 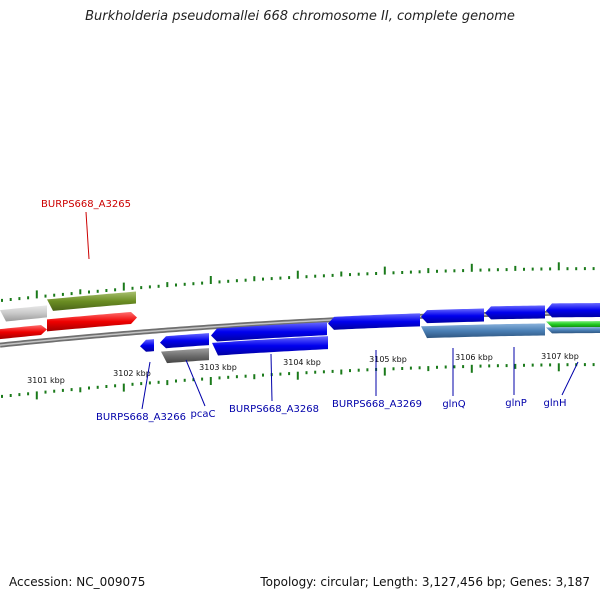 What do you see at coordinates (132, 373) in the screenshot?
I see `kbp-label: 3102 kbp` at bounding box center [132, 373].